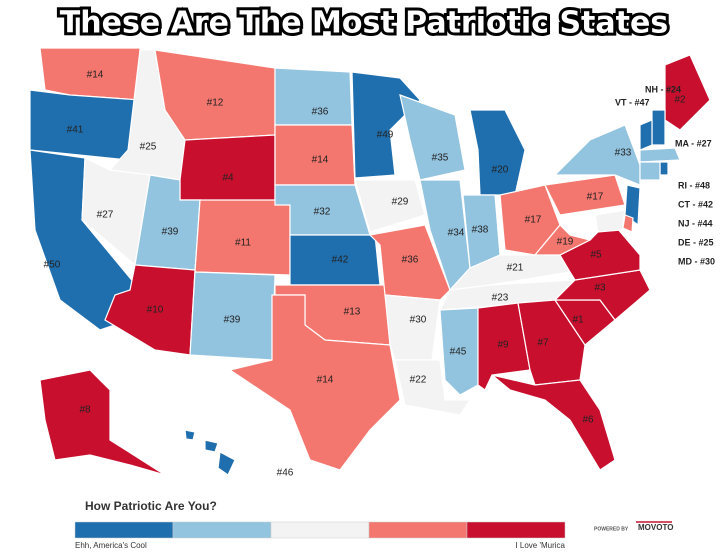 The image size is (728, 557). I want to click on state-label: #35, so click(440, 158).